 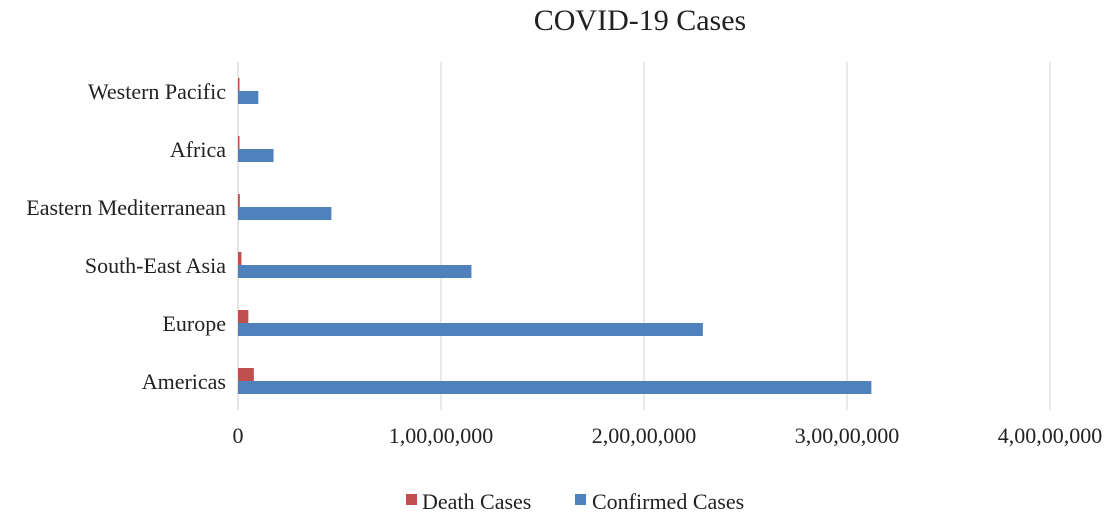 I want to click on x-tick-label: 4,00,00,000, so click(x=1050, y=435).